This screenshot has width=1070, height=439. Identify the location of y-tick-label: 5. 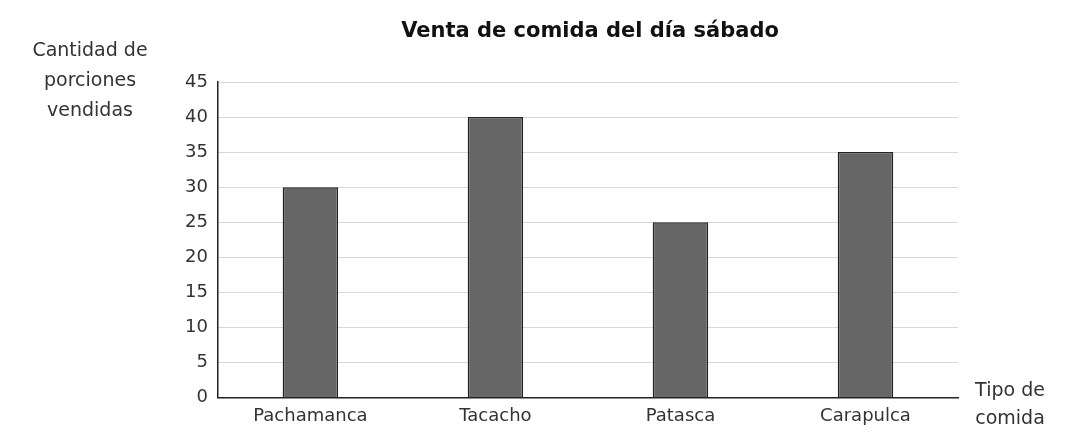
(202, 361).